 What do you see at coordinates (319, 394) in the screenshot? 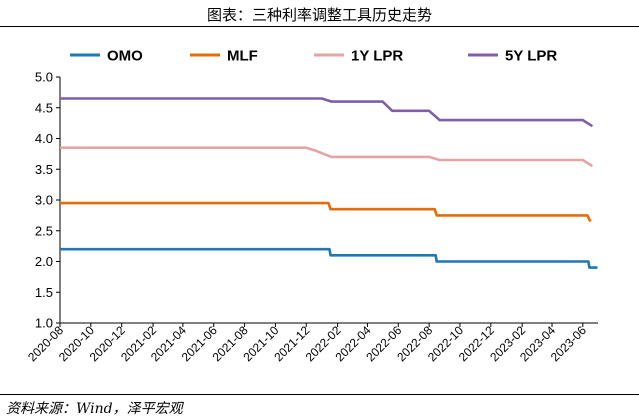
I see `source-divider` at bounding box center [319, 394].